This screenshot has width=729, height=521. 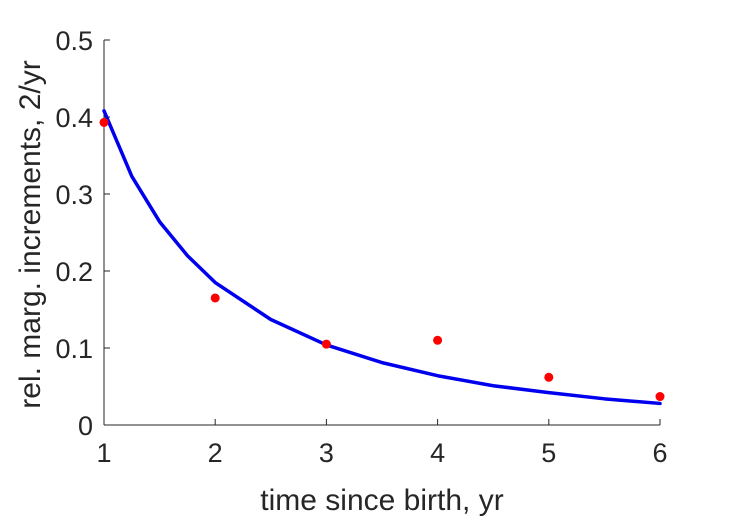 I want to click on x-tick-label: 4, so click(x=437, y=453).